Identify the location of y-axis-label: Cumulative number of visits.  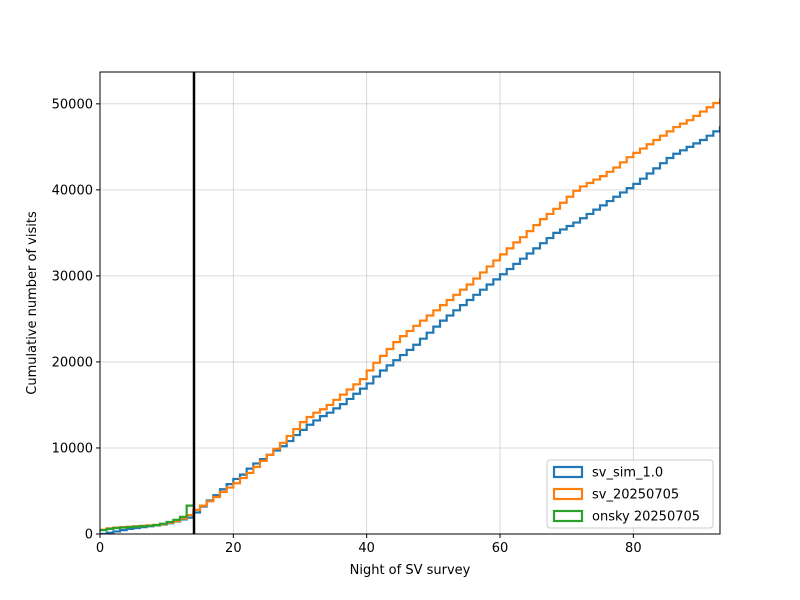
(32, 303).